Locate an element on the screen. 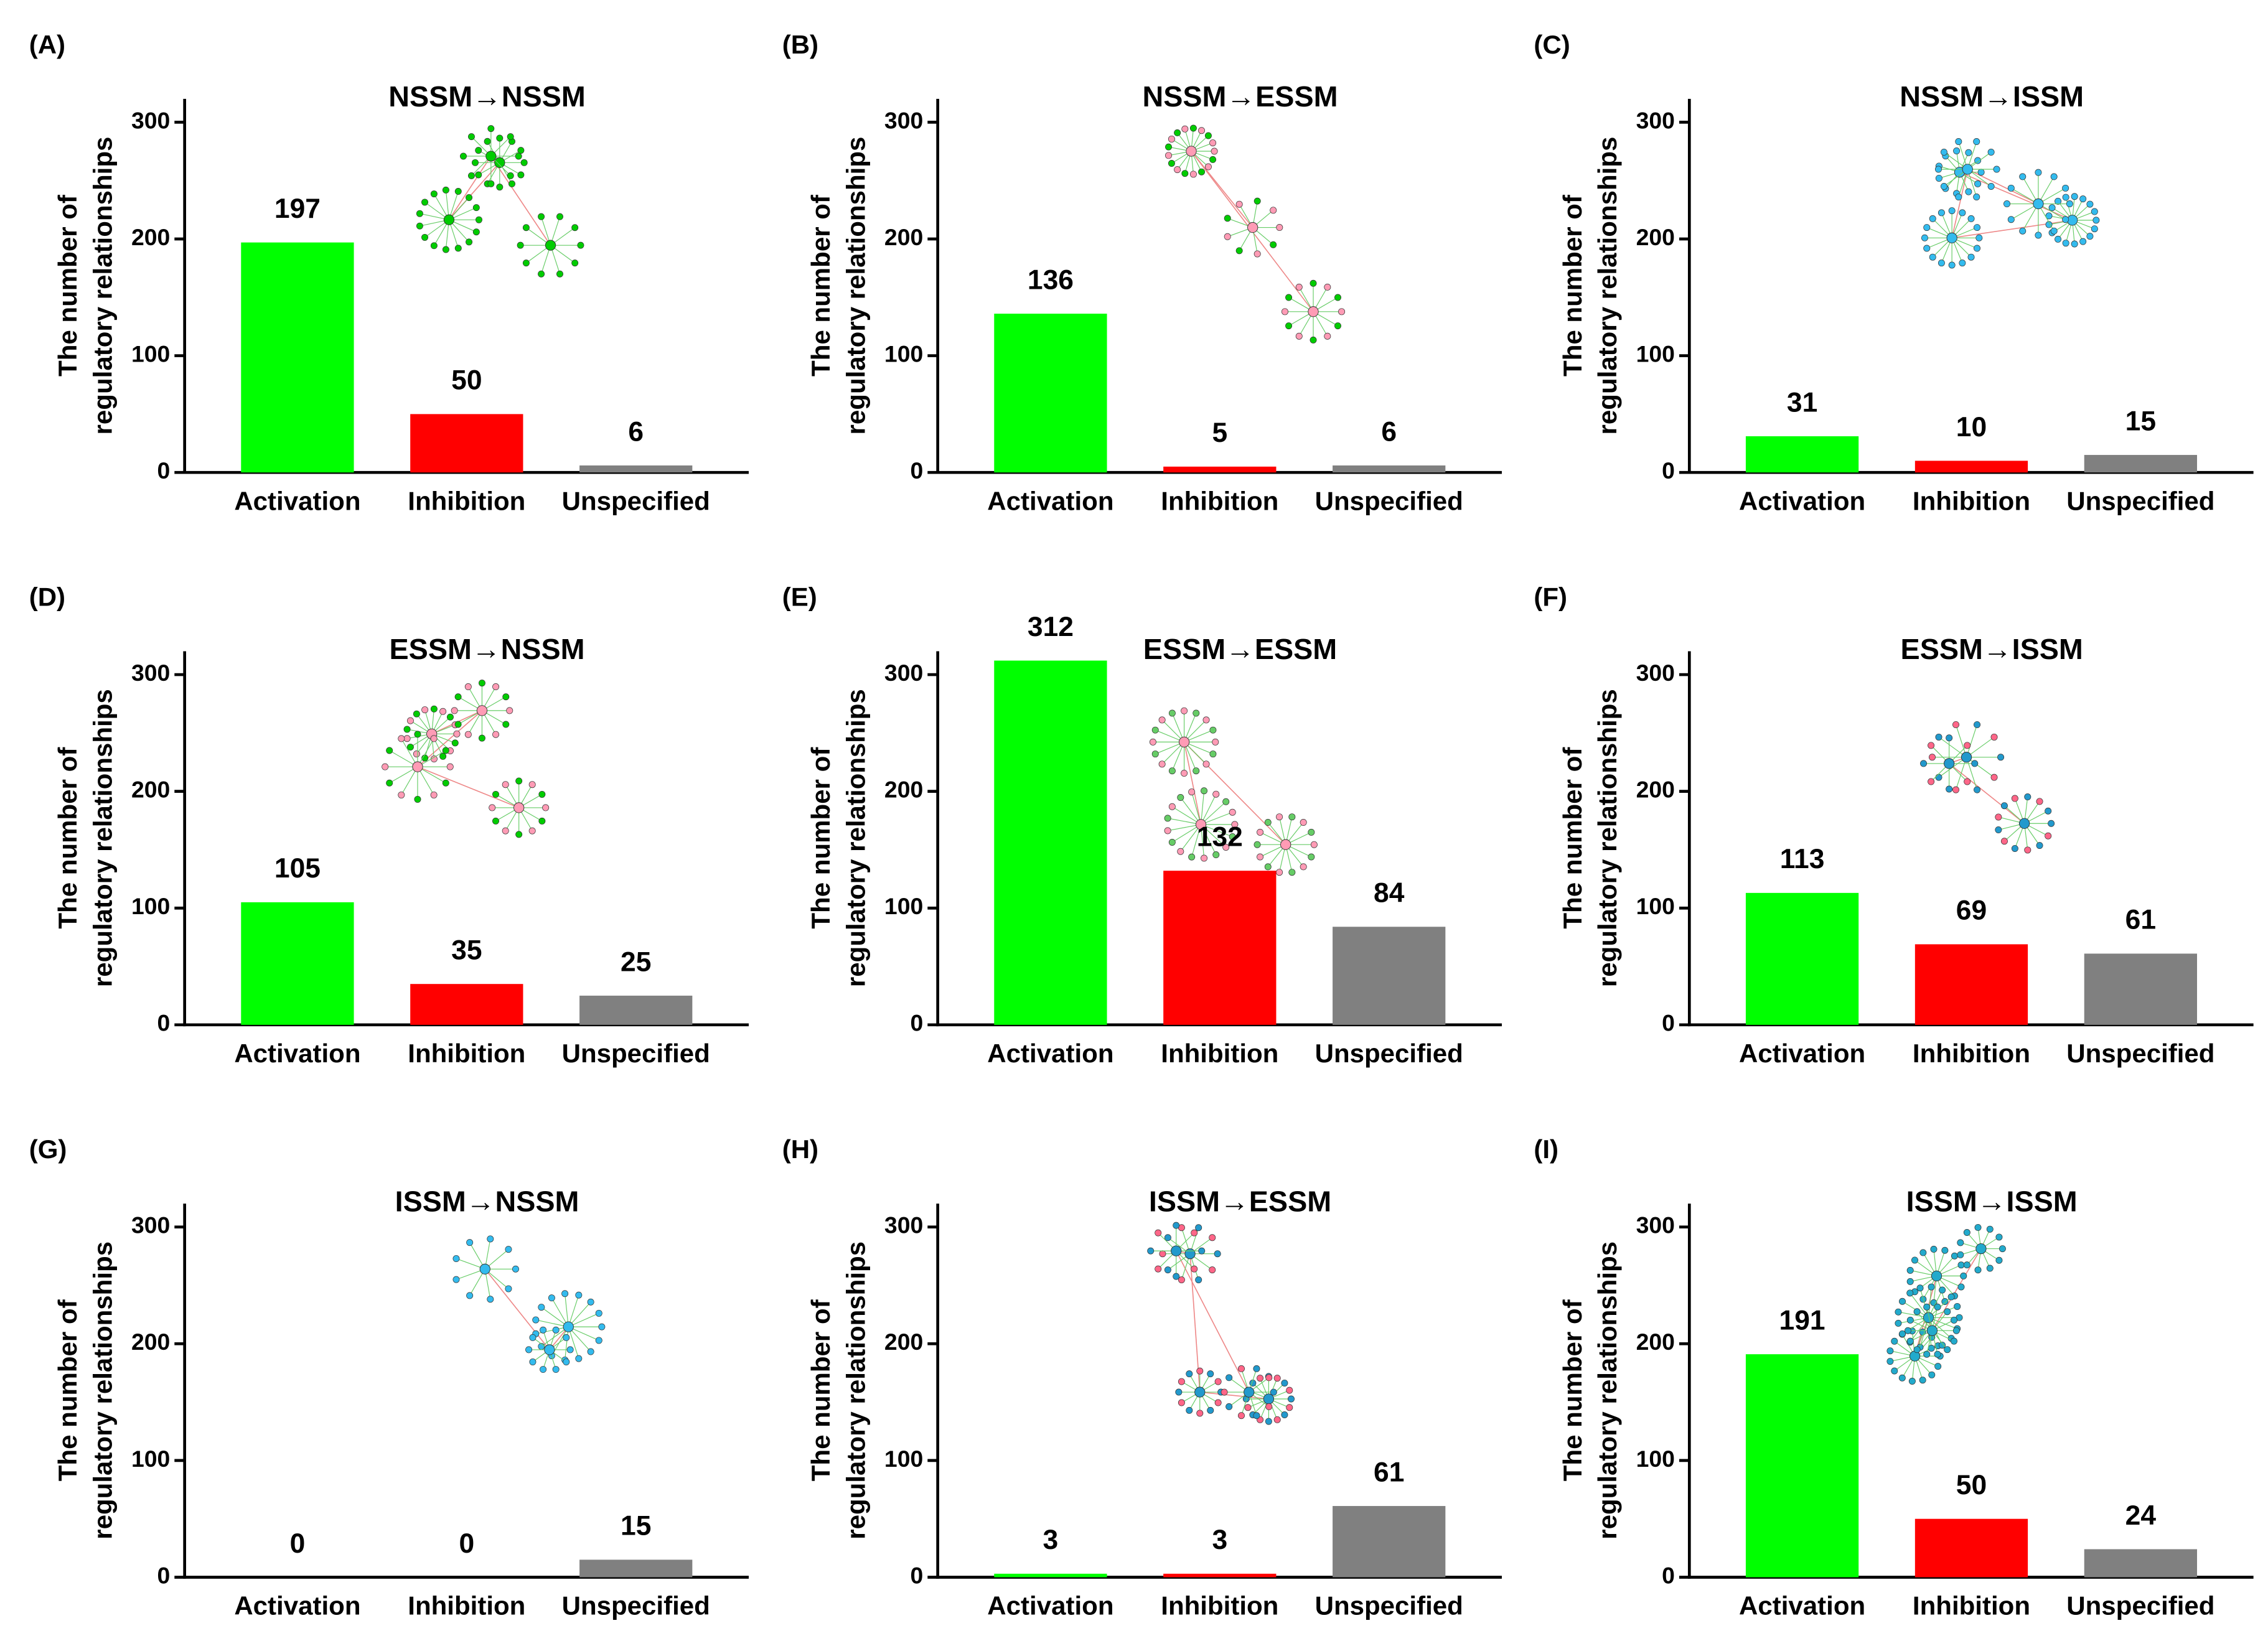  value-label: 136 is located at coordinates (1051, 279).